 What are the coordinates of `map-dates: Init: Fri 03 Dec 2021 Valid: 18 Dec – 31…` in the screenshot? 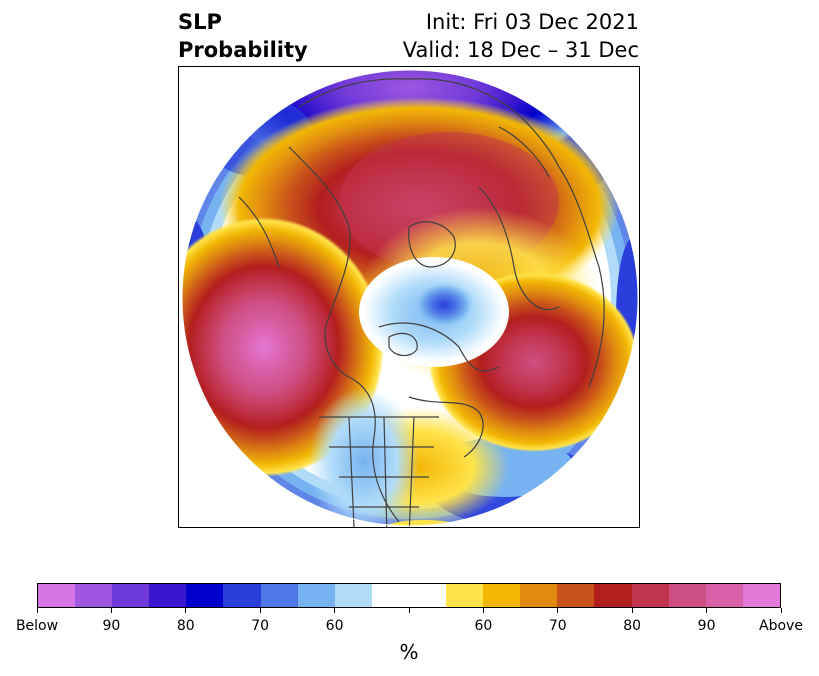 It's located at (521, 36).